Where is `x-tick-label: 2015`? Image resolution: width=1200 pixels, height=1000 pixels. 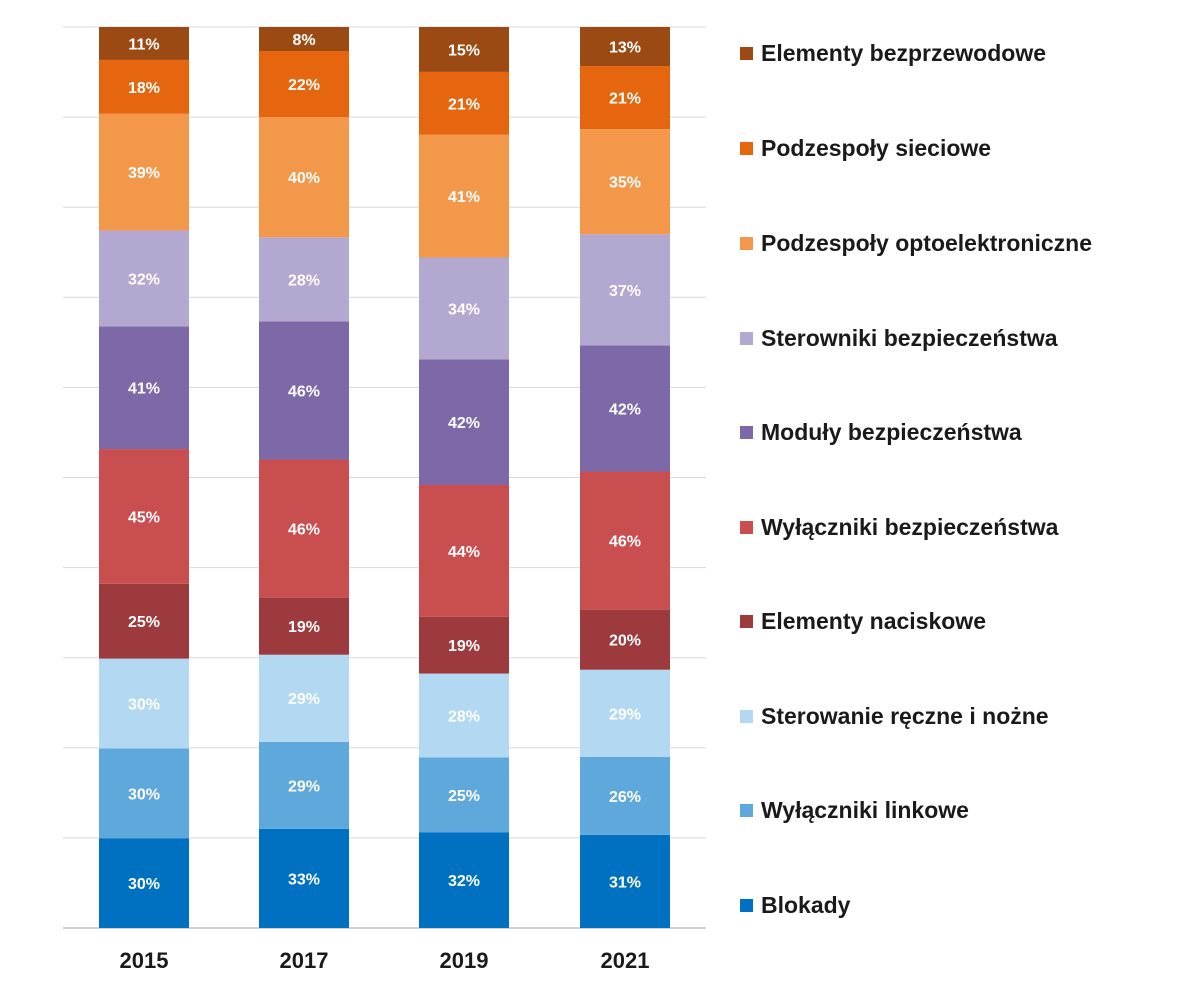 x-tick-label: 2015 is located at coordinates (144, 960).